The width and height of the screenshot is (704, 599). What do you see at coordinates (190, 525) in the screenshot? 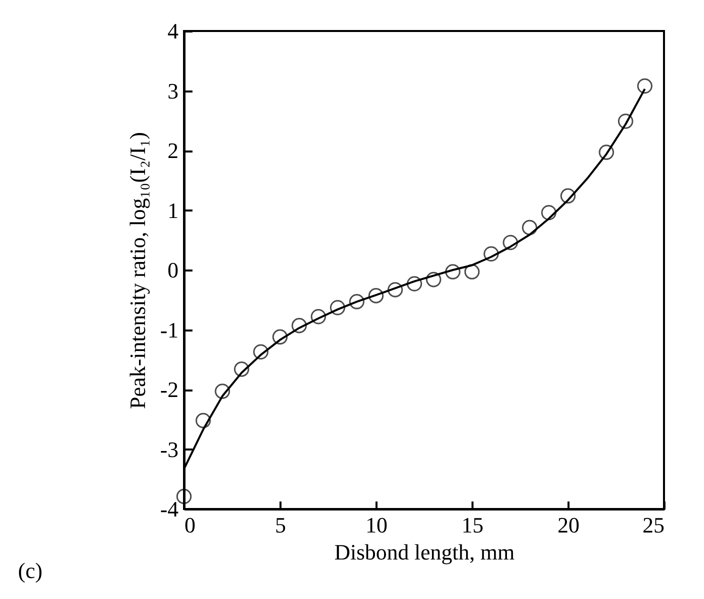
I see `x-tick-label: 0` at bounding box center [190, 525].